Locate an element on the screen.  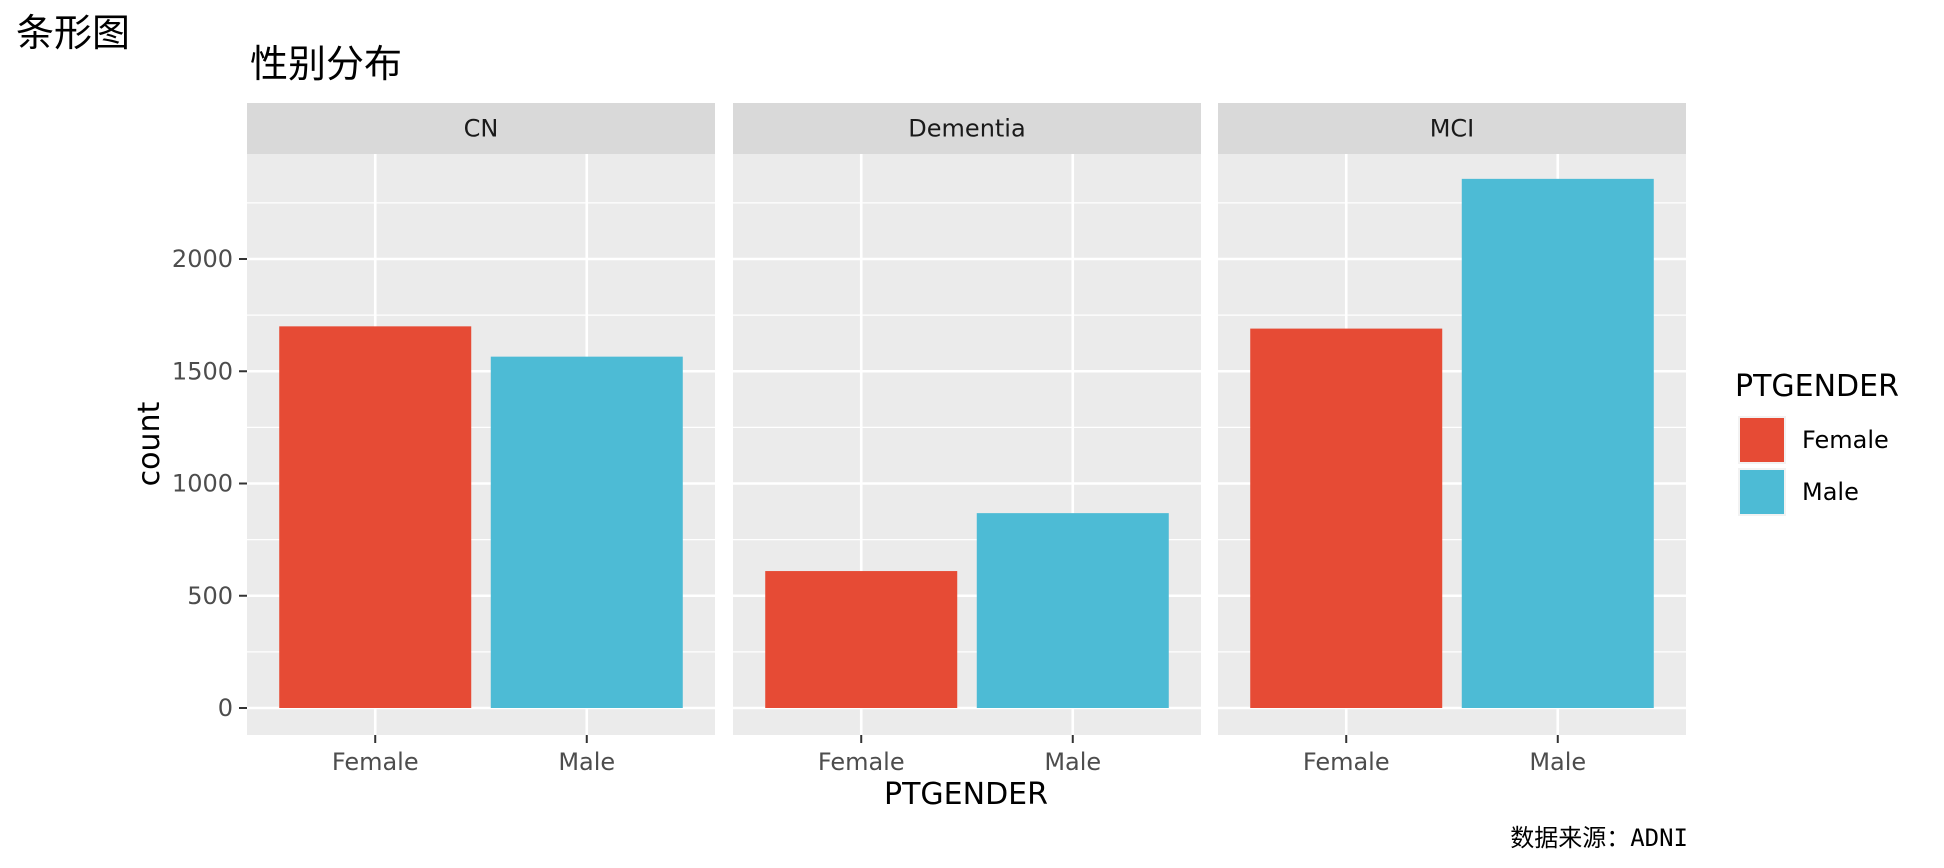
legend-label-female: Female is located at coordinates (1845, 440).